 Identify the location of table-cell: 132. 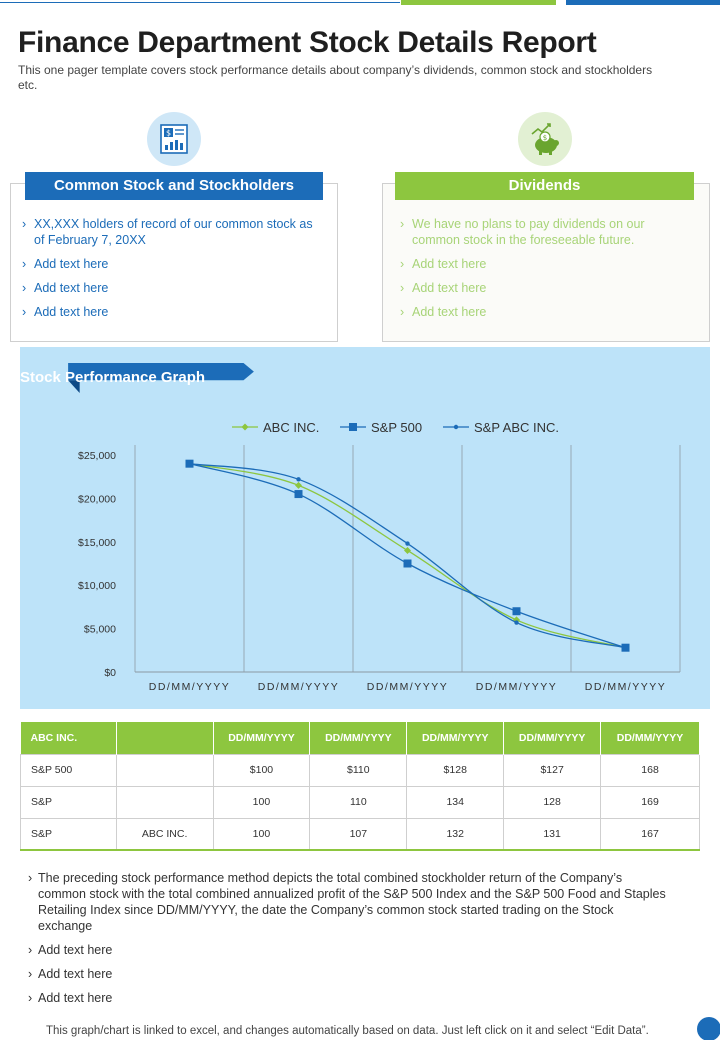
(455, 834).